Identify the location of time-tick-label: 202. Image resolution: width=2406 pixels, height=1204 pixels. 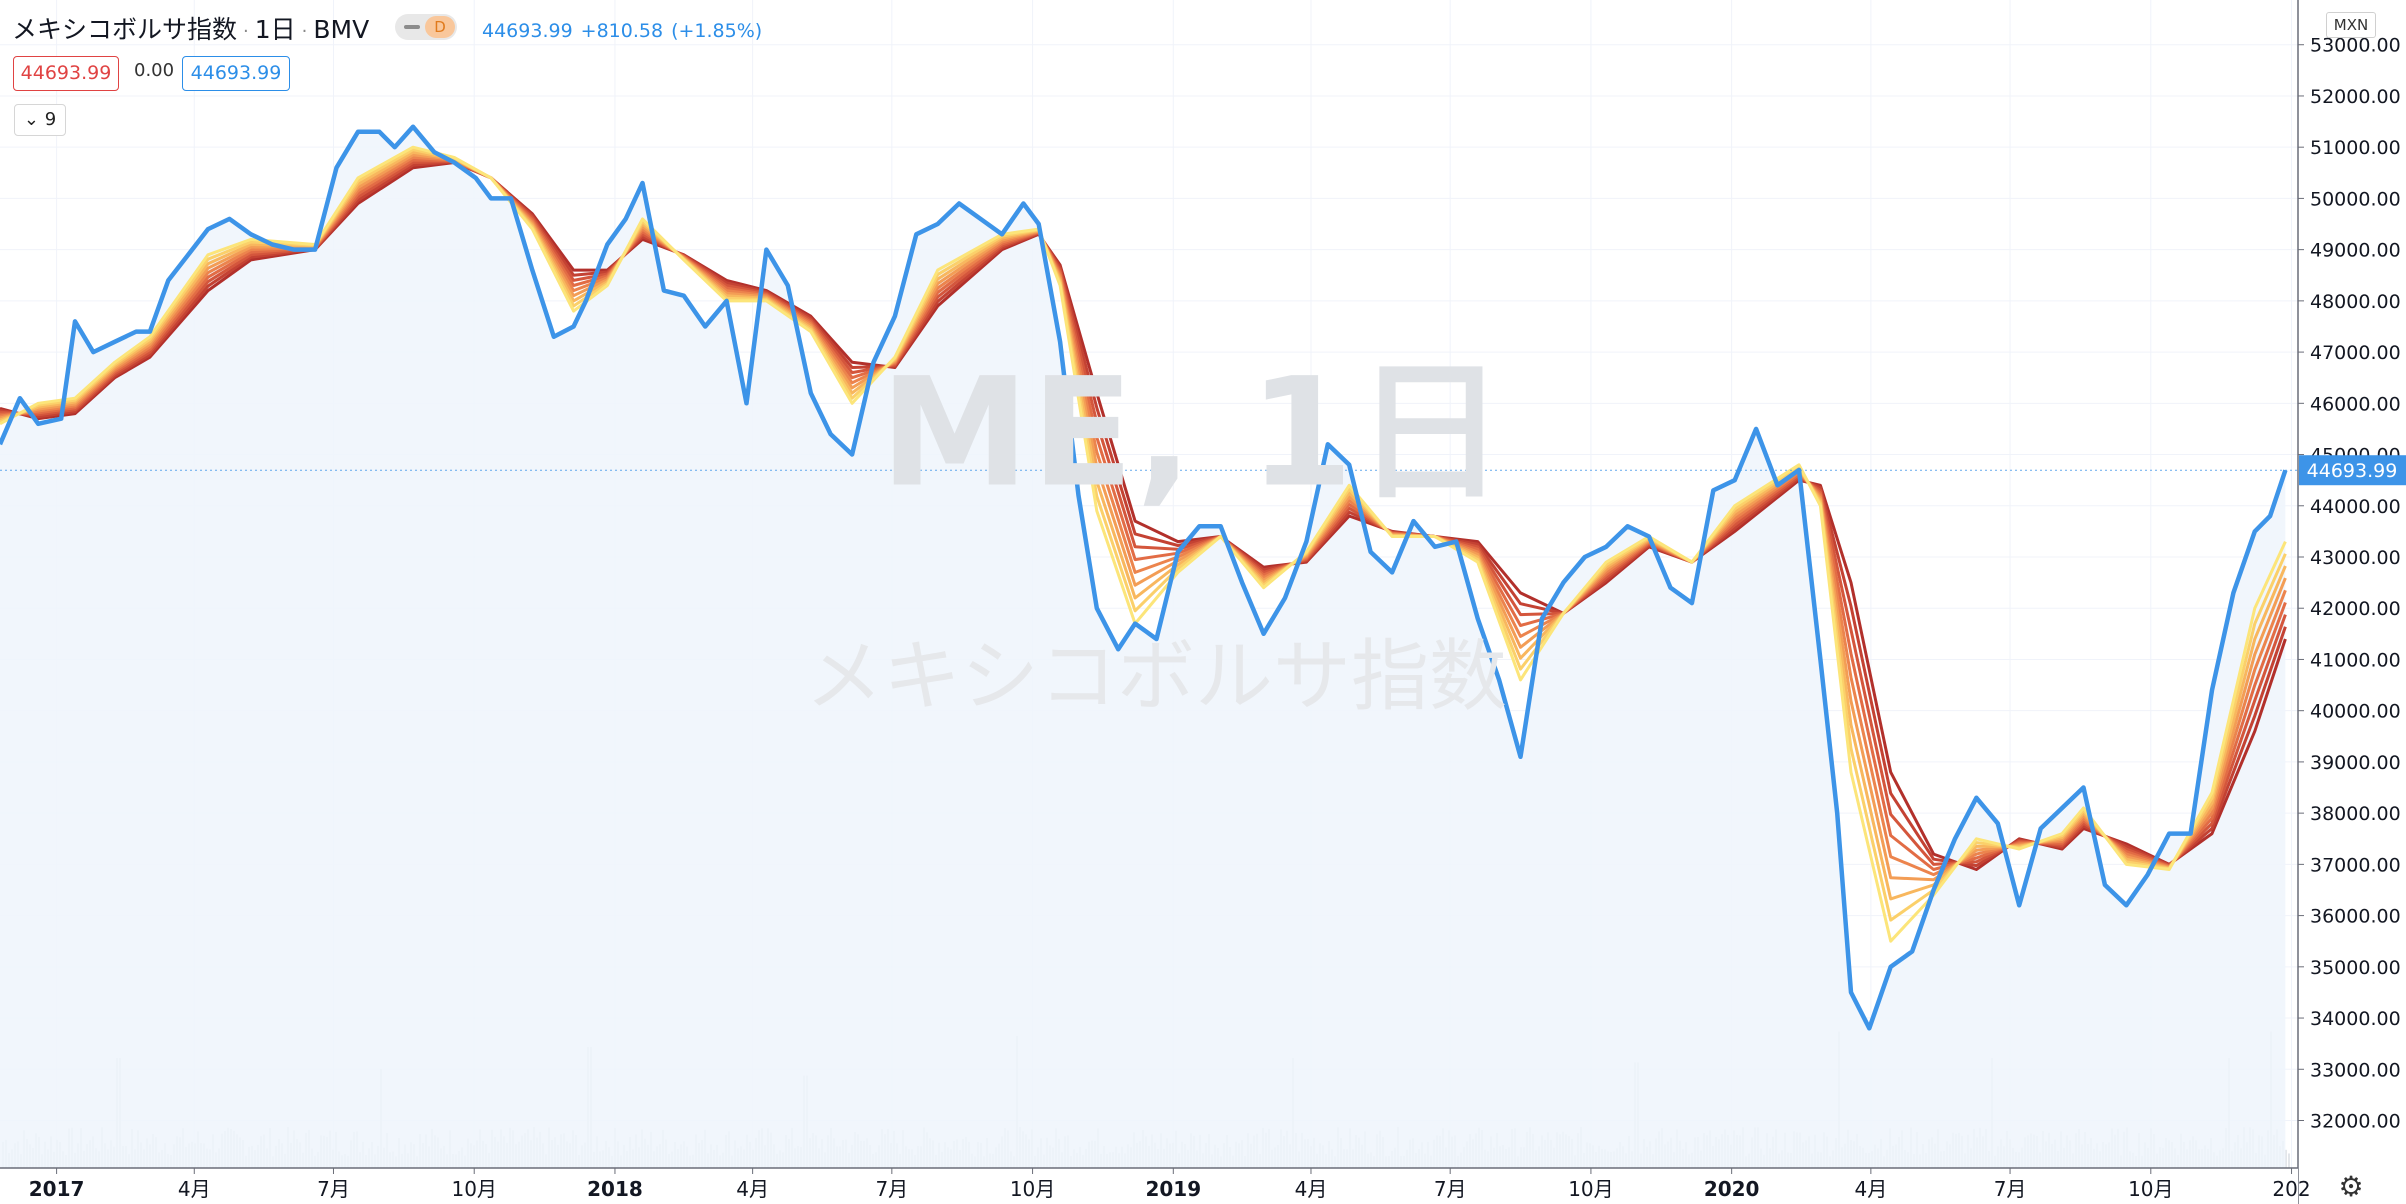
(2291, 1189).